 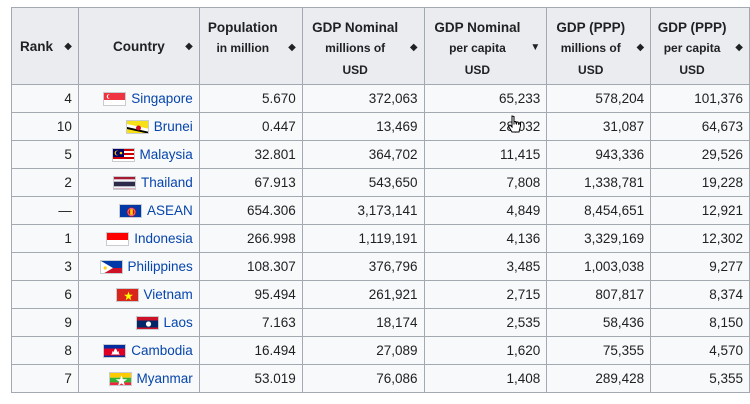 What do you see at coordinates (37, 46) in the screenshot?
I see `header-rank-label: Rank` at bounding box center [37, 46].